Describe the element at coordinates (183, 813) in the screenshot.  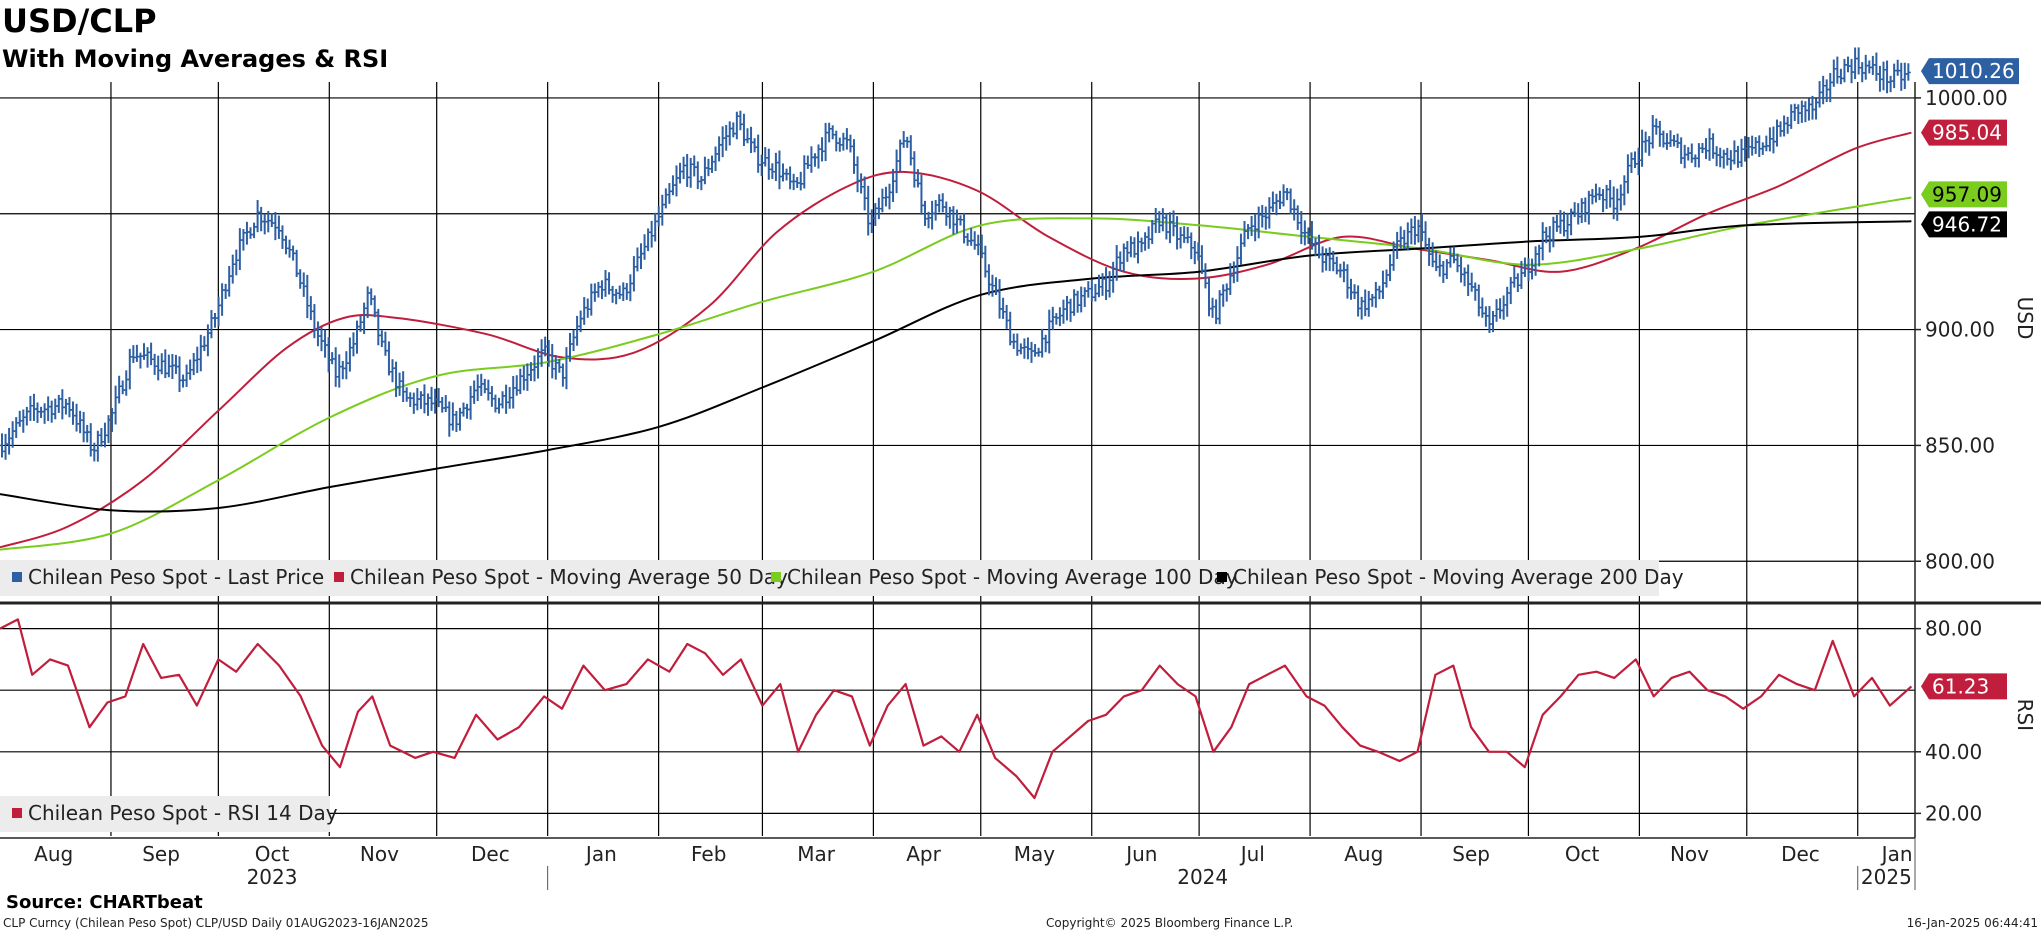
I see `legend-entry: Chilean Peso Spot - RSI 14 Day` at that location.